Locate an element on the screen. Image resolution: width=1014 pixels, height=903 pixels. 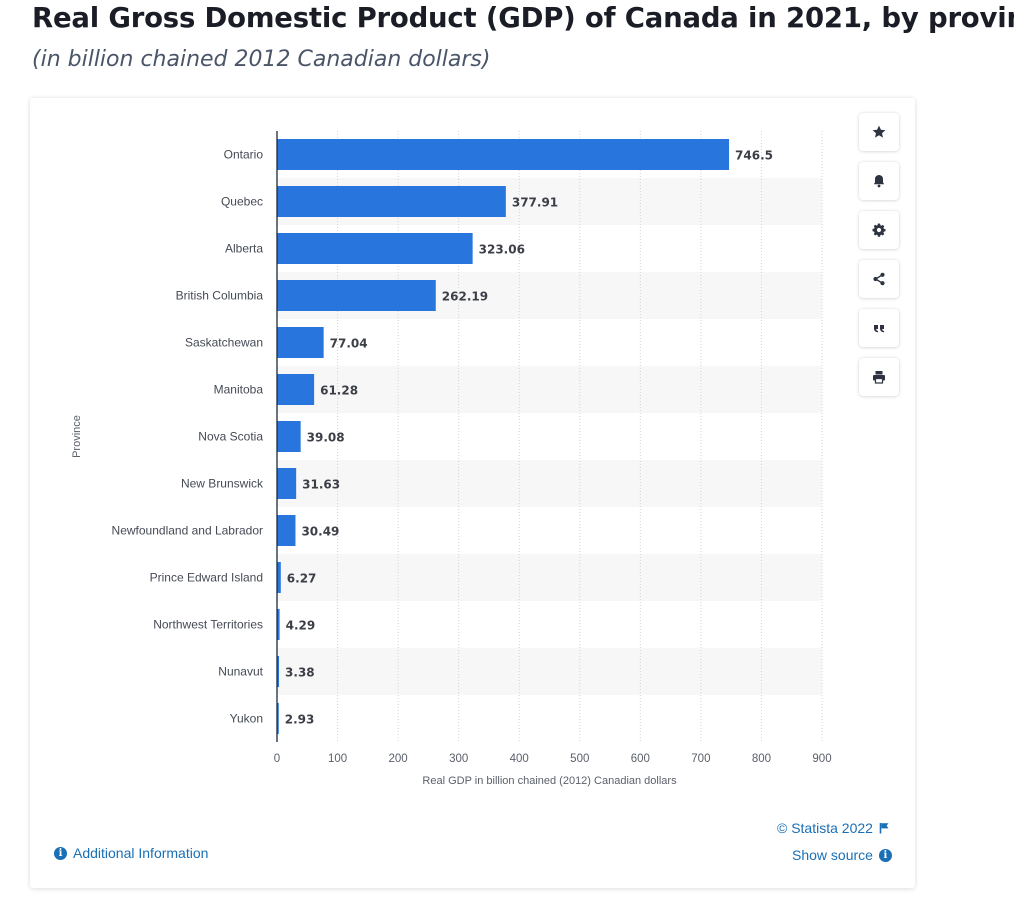
bell-icon is located at coordinates (879, 181).